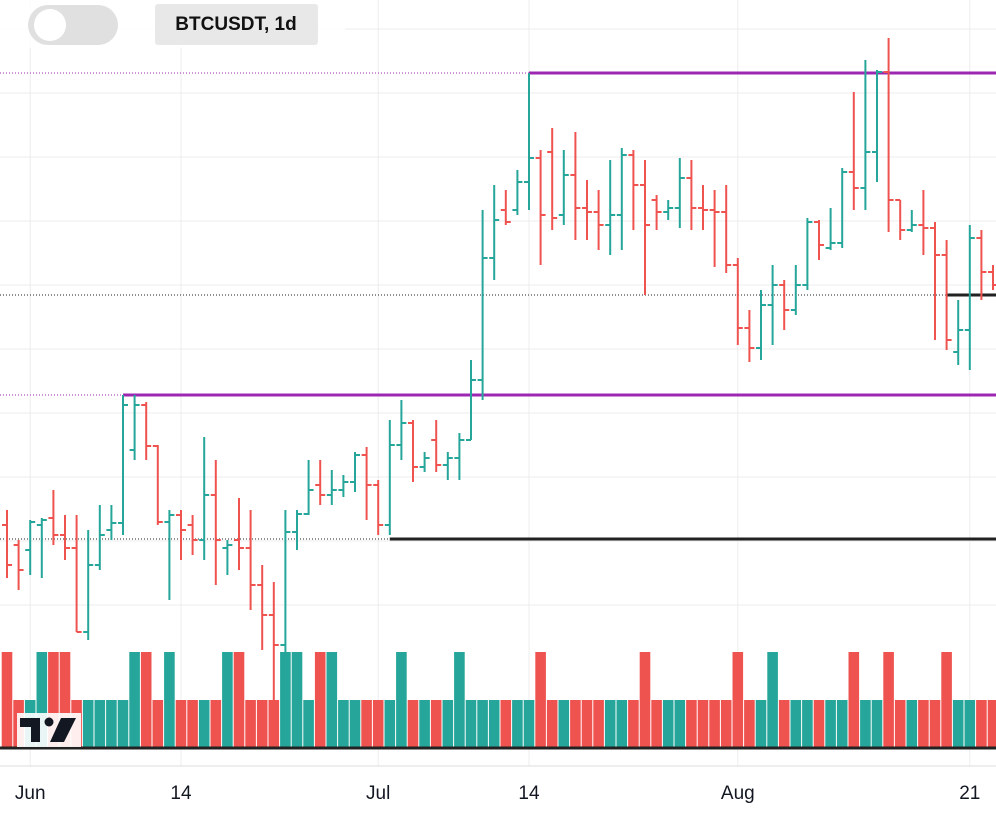  I want to click on time-axis, so click(498, 795).